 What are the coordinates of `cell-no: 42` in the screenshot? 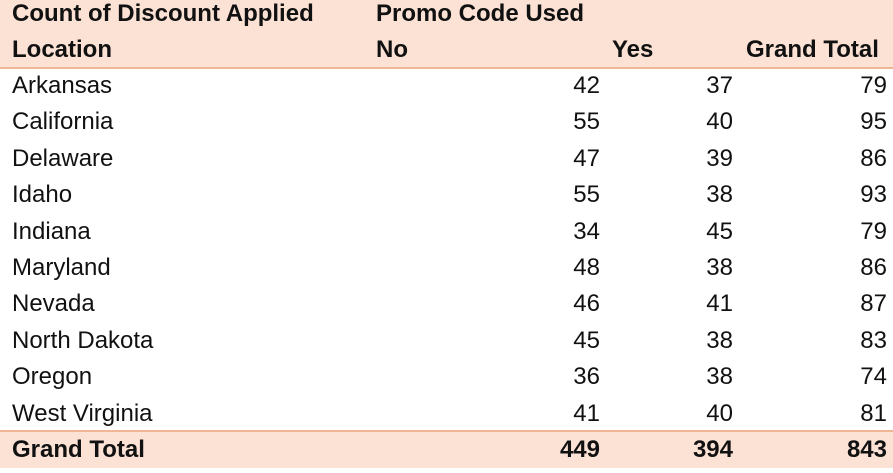 It's located at (586, 85).